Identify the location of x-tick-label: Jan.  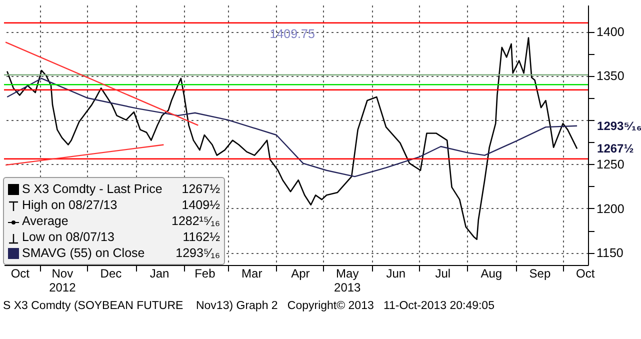
(160, 273).